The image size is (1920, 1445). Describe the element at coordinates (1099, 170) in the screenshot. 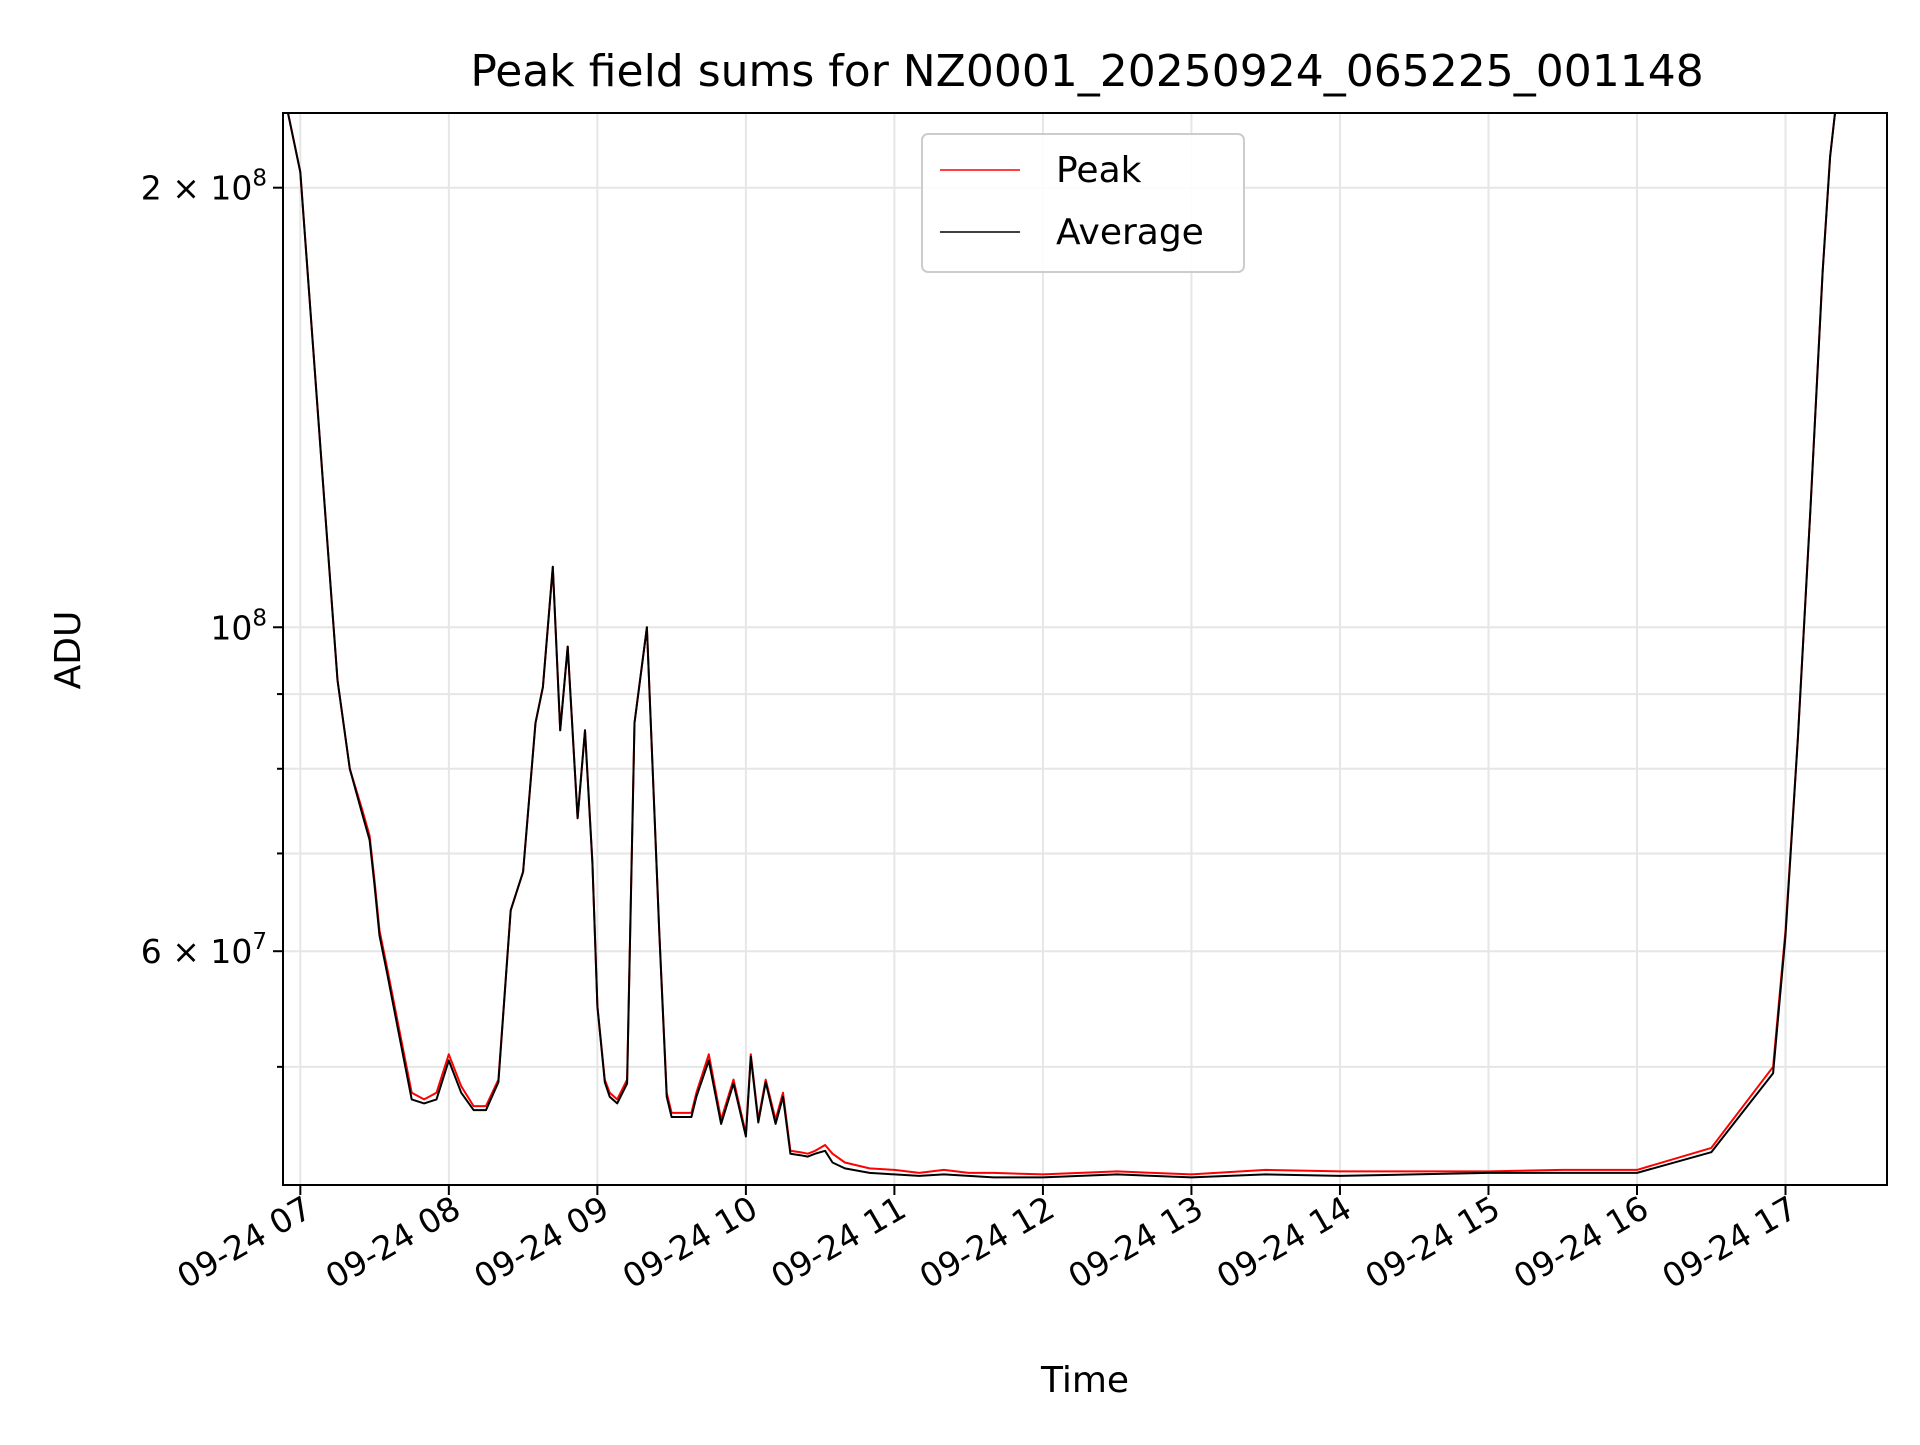

I see `legend-label-peak: Peak` at that location.